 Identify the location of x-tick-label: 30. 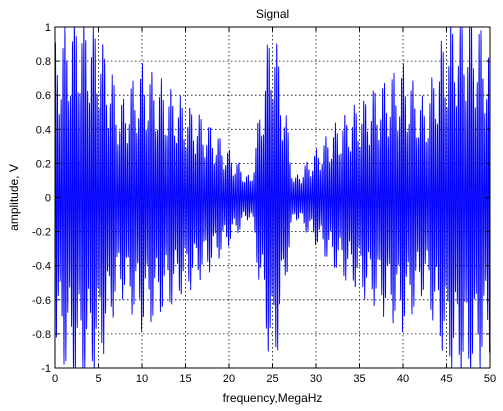
(316, 379).